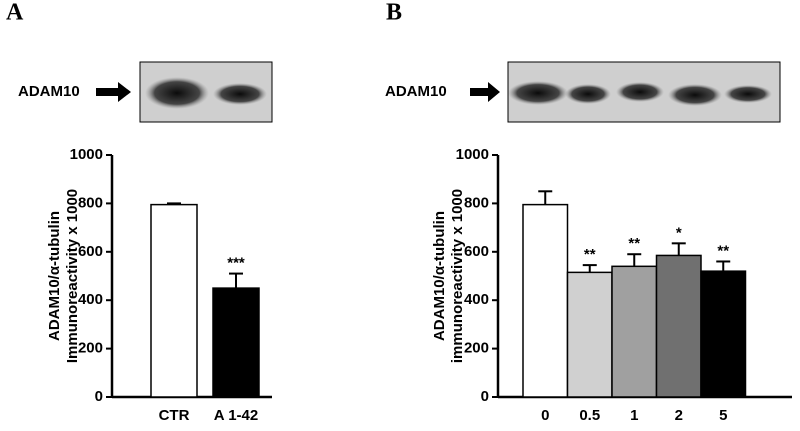 The image size is (800, 431). I want to click on x-tick-label: A 1-42, so click(236, 415).